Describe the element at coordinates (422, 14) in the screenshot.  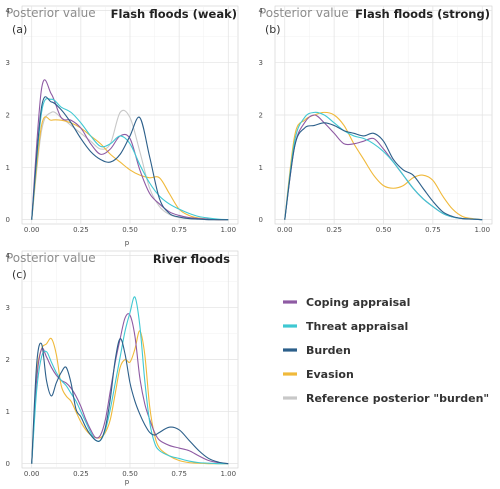
I see `panel-title: Flash floods (strong)` at that location.